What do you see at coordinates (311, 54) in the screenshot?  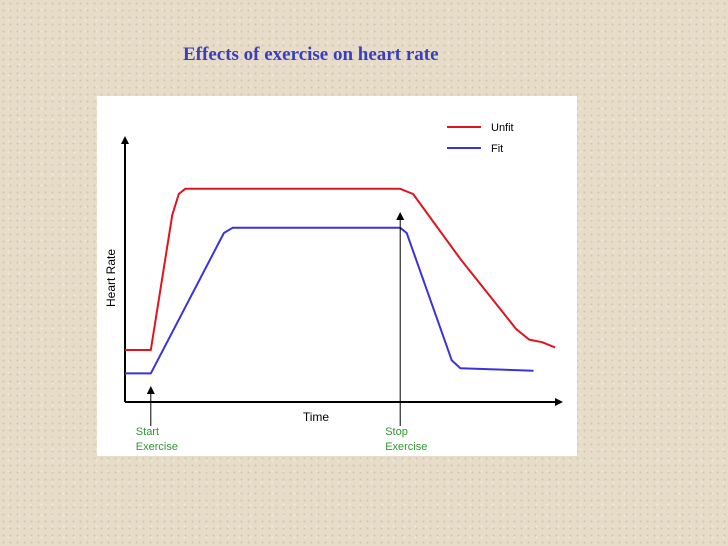 I see `slide-title: Effects of exercise on heart rate` at bounding box center [311, 54].